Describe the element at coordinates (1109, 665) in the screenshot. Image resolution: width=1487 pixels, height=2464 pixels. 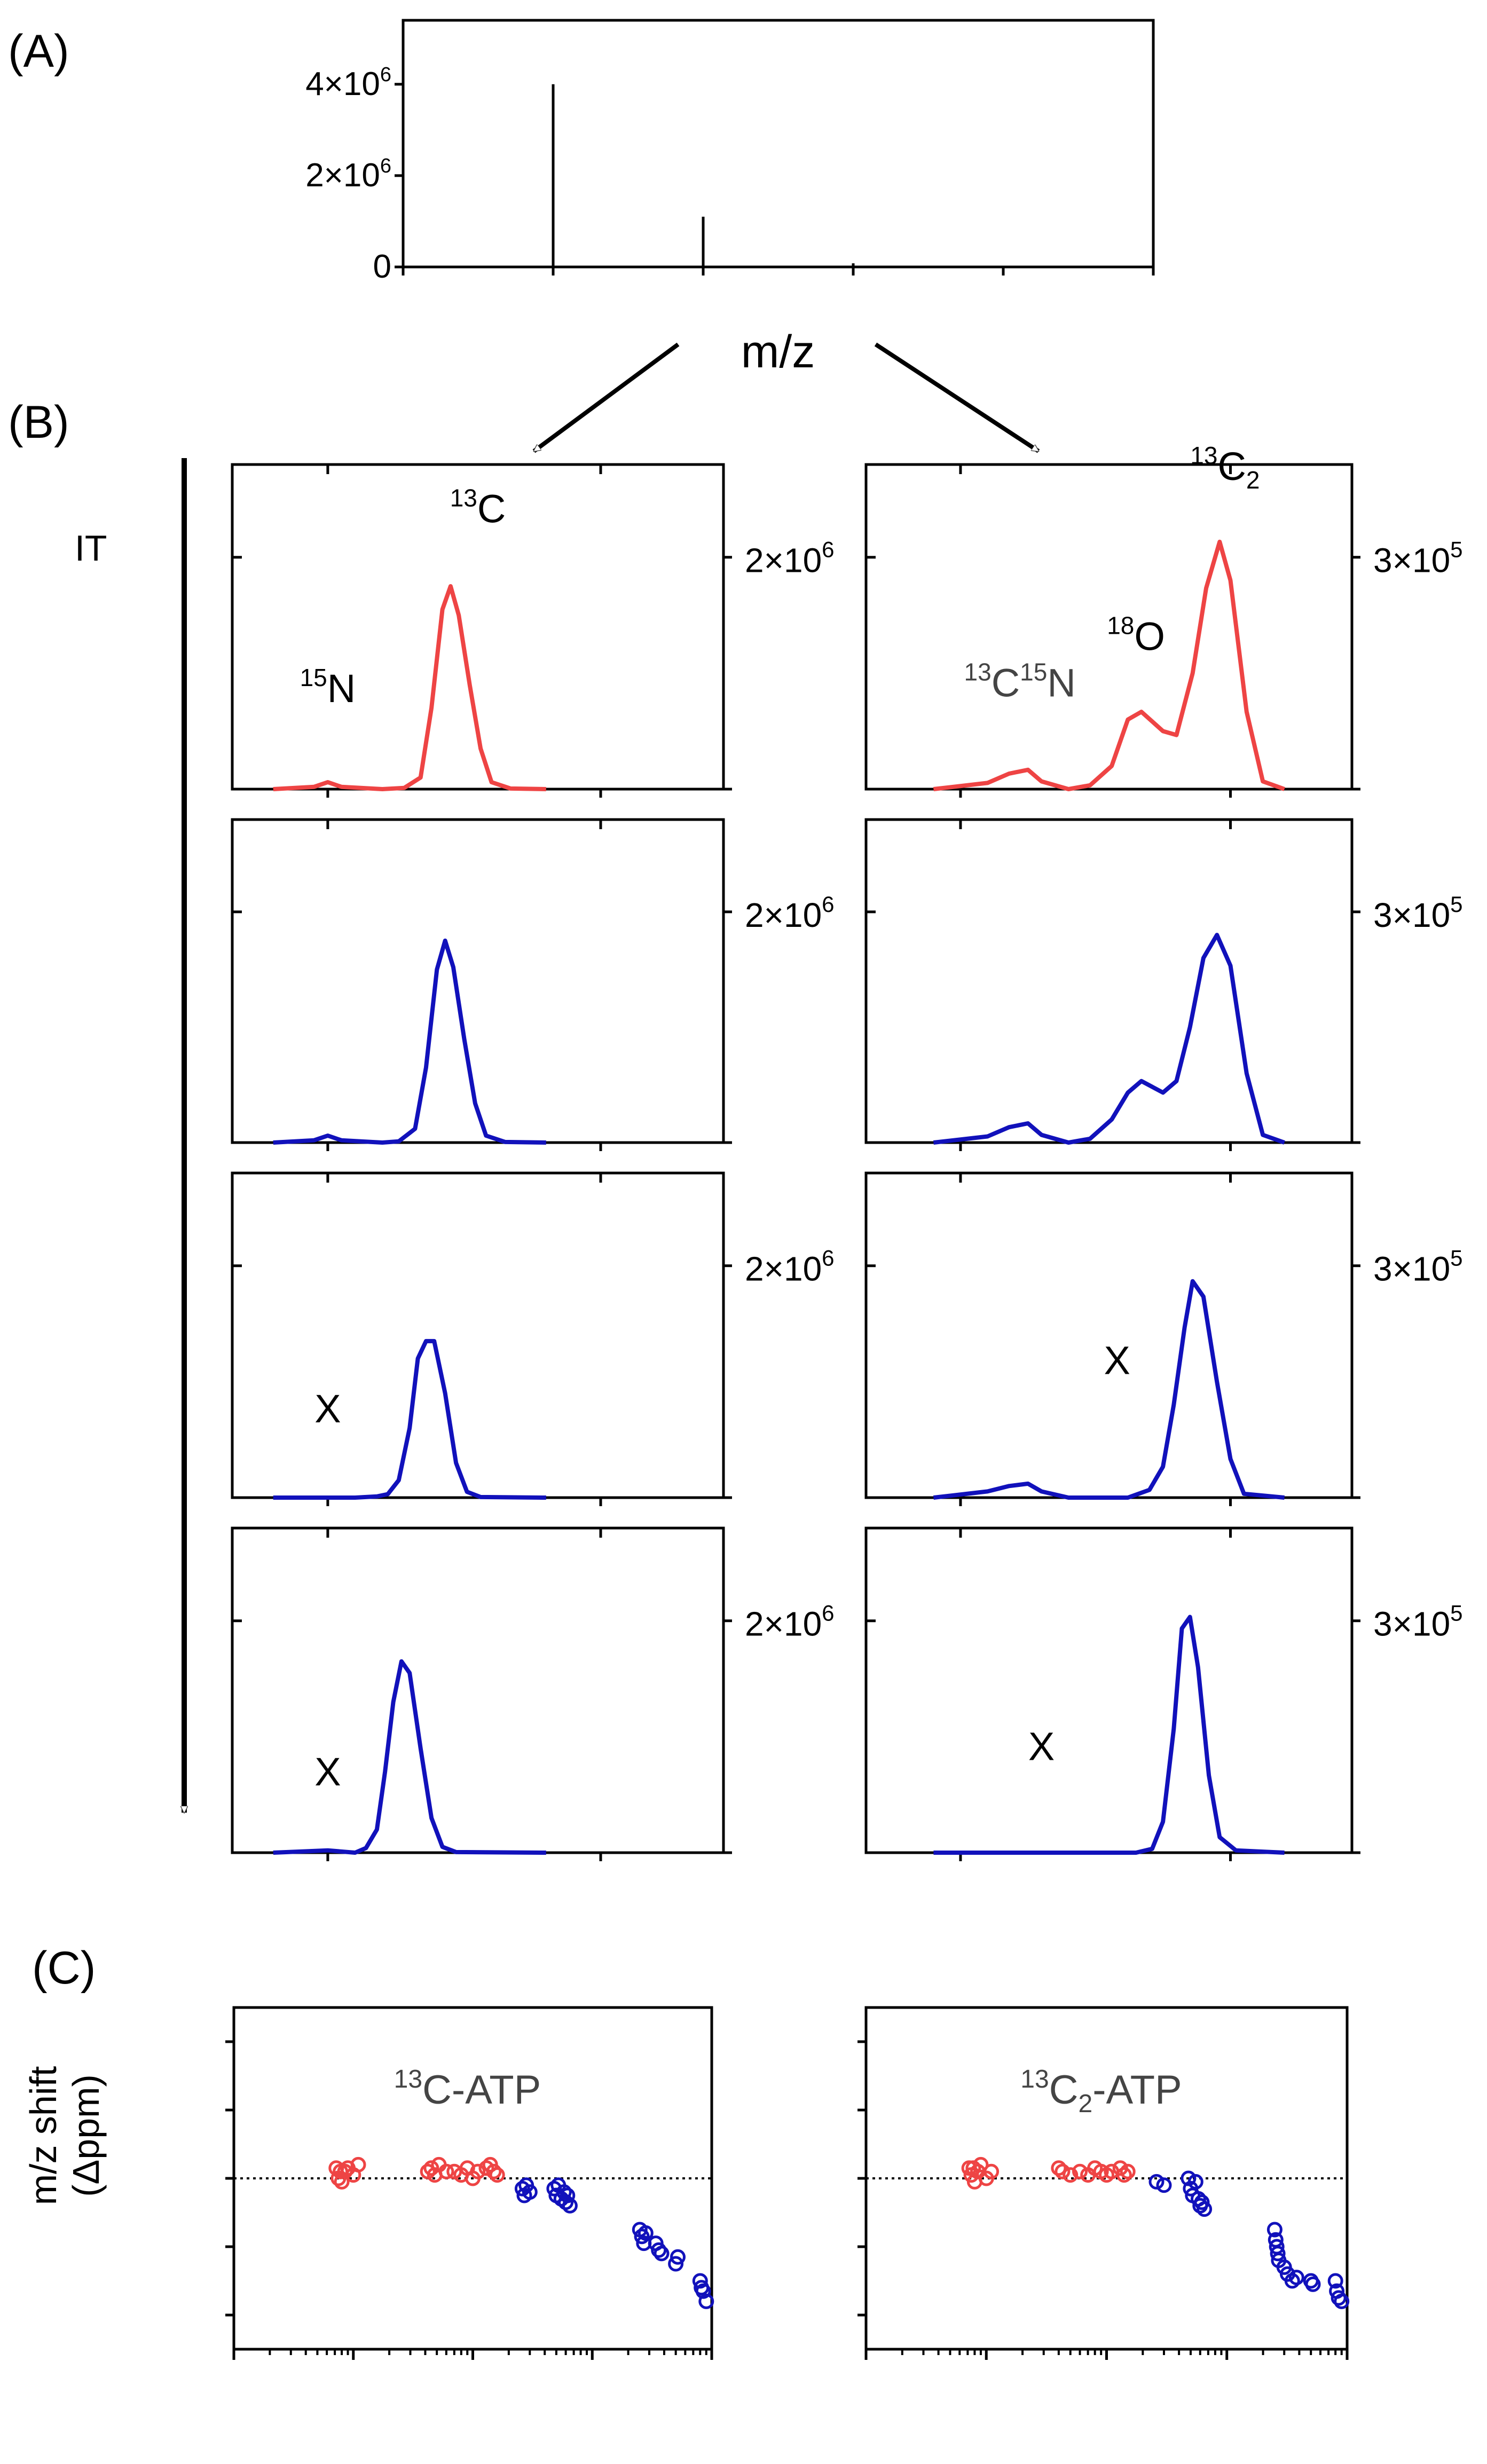
I see `spectrum-line-M2-15ms` at that location.